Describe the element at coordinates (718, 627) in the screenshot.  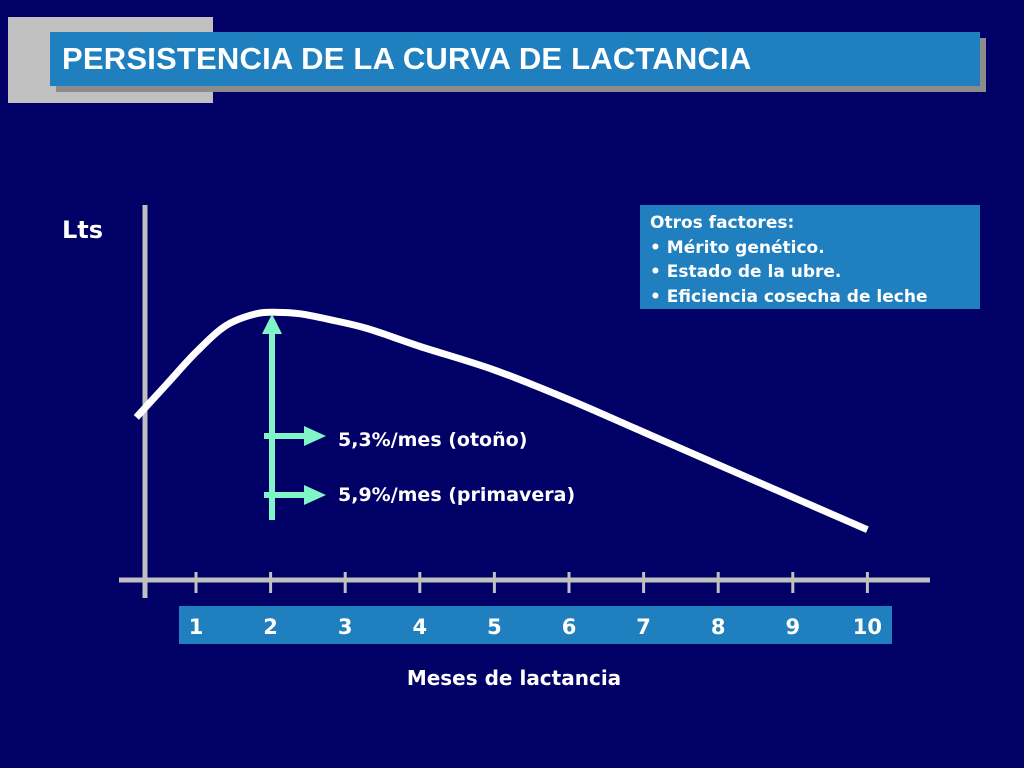
I see `x-tick-label: 8` at that location.